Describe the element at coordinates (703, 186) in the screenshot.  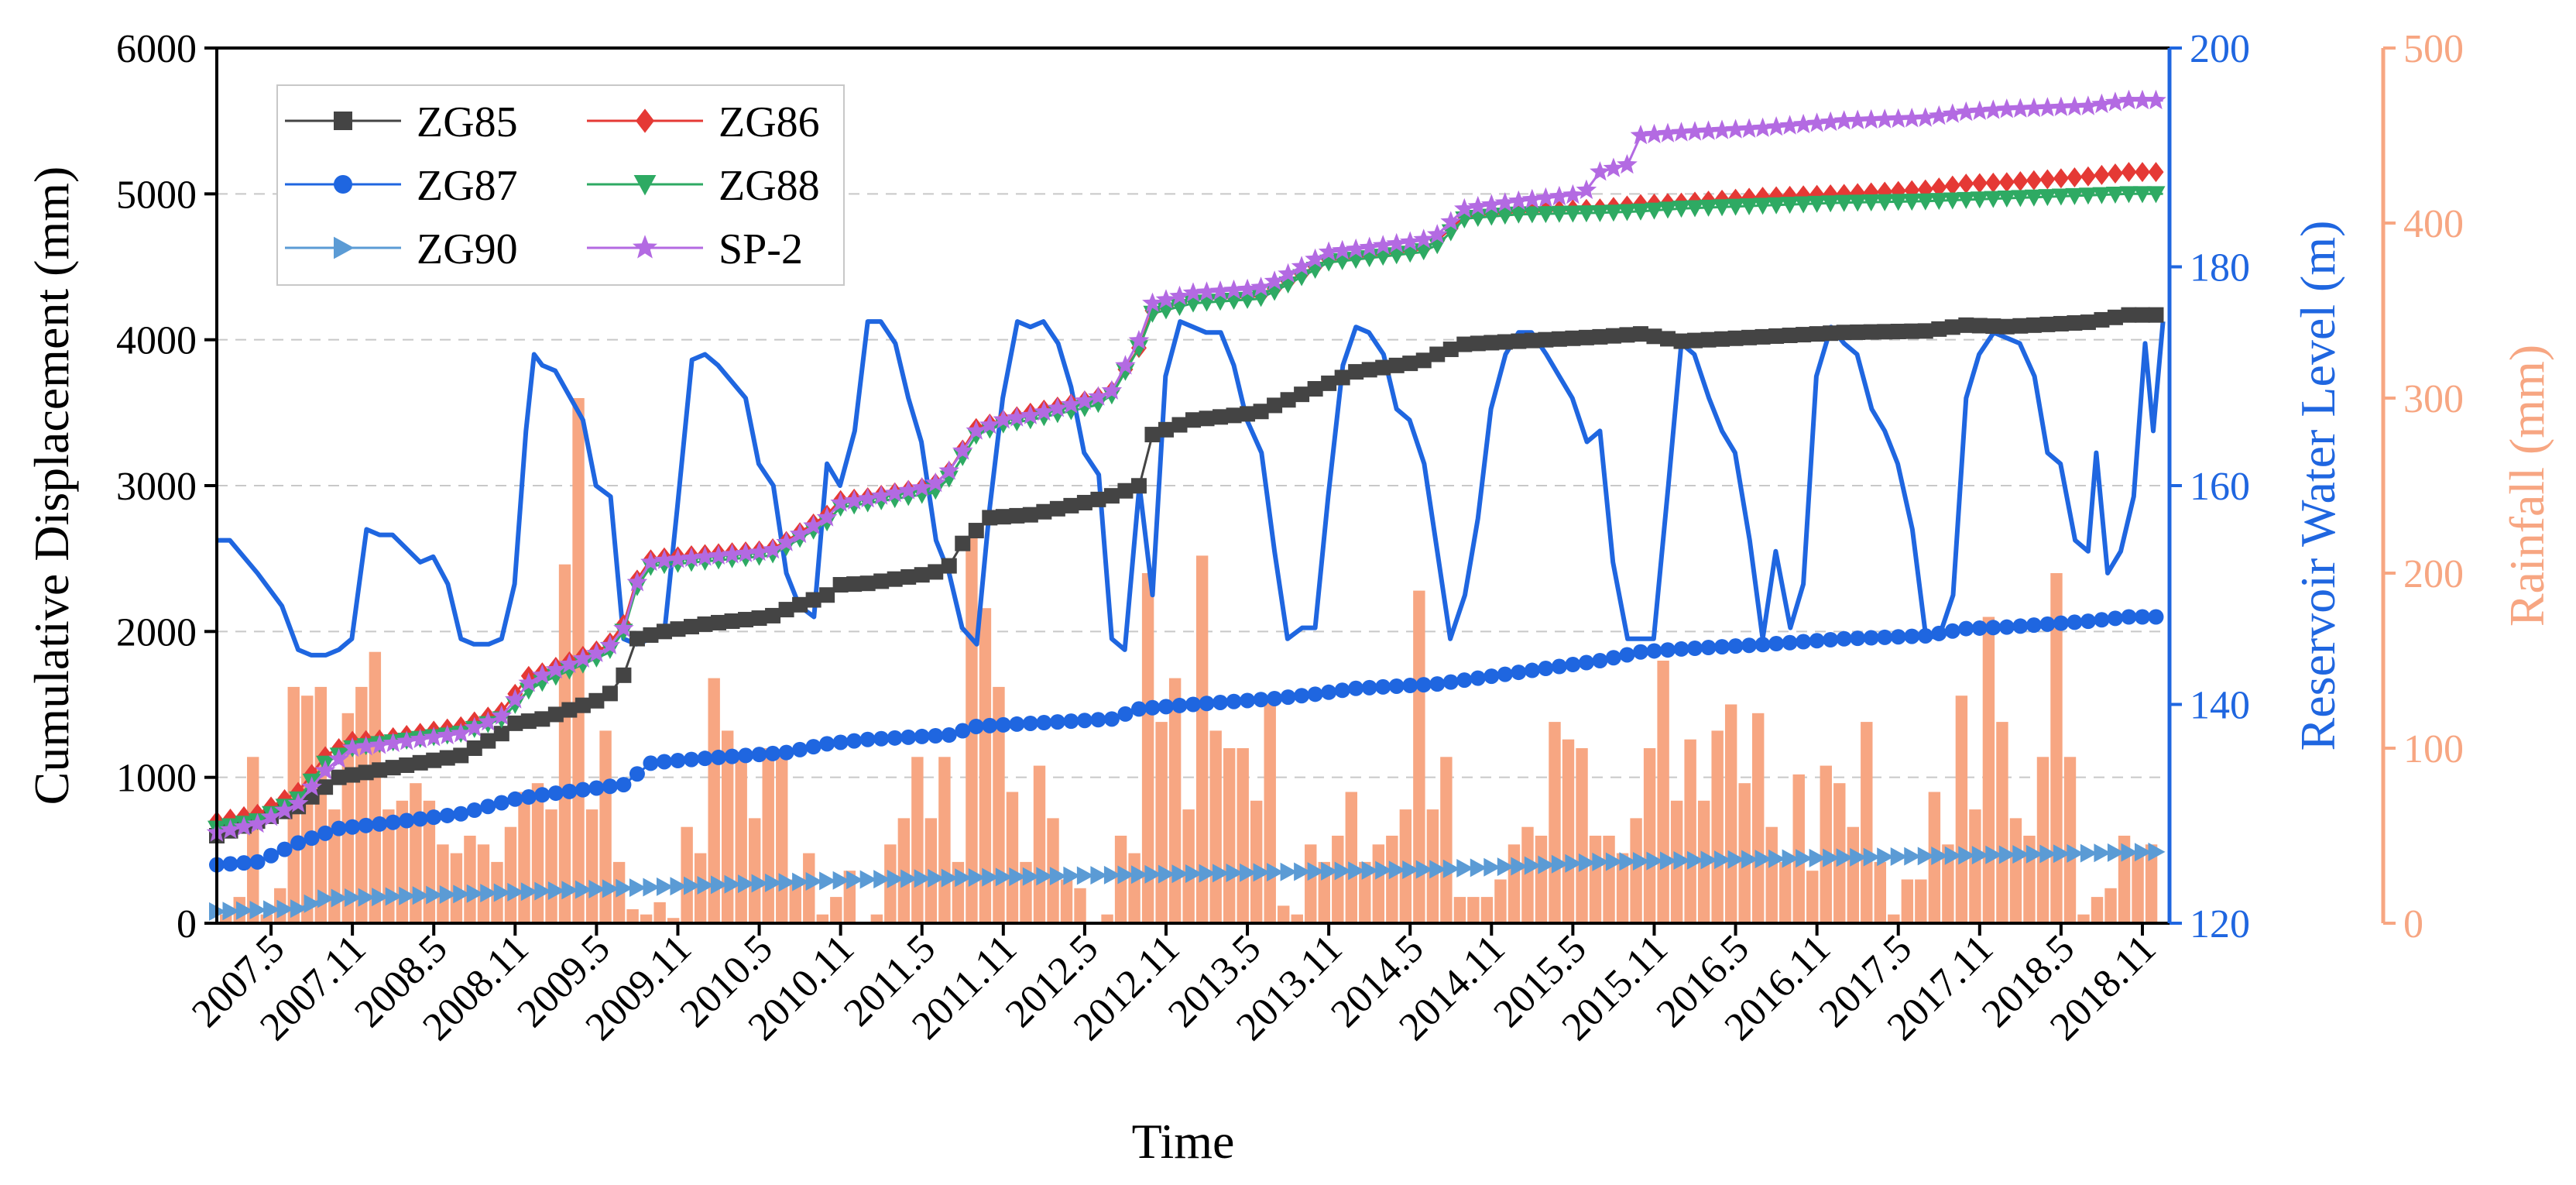
I see `legend-item-zg88: ZG88` at that location.